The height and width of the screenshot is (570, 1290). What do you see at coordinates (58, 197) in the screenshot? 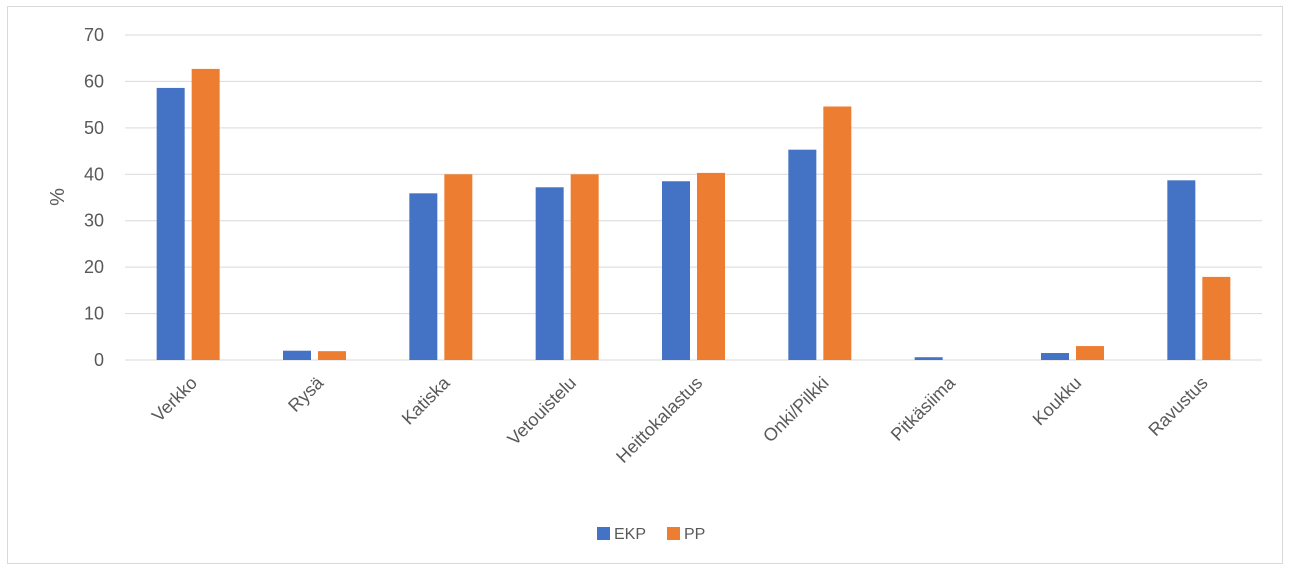
I see `y-axis-label: %` at bounding box center [58, 197].